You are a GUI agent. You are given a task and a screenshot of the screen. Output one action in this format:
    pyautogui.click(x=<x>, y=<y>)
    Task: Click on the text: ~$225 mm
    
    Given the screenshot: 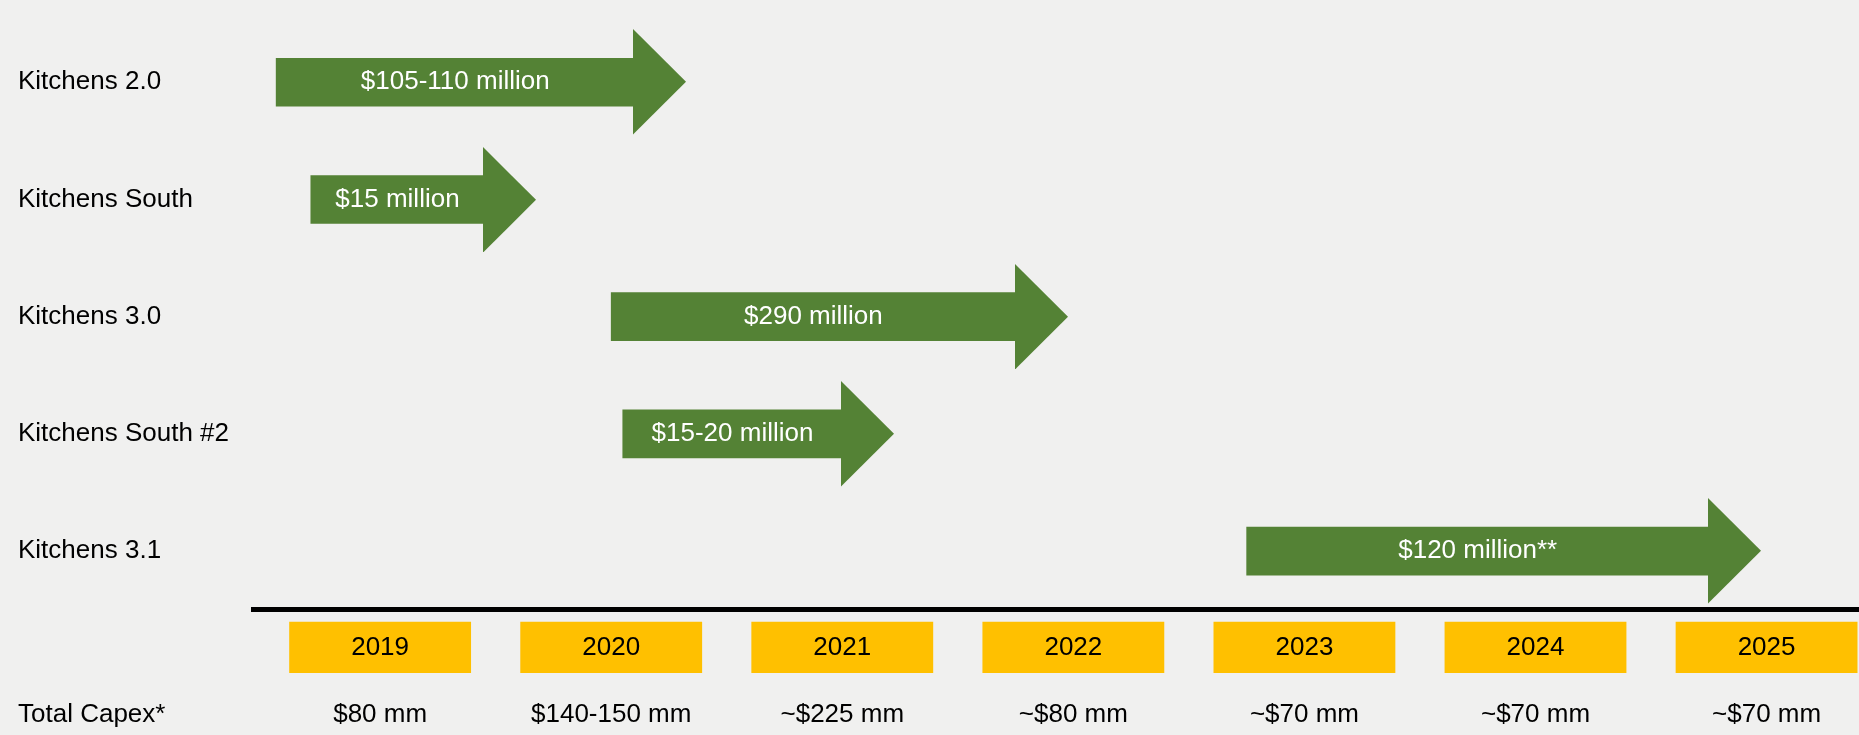 What is the action you would take?
    pyautogui.click(x=842, y=713)
    